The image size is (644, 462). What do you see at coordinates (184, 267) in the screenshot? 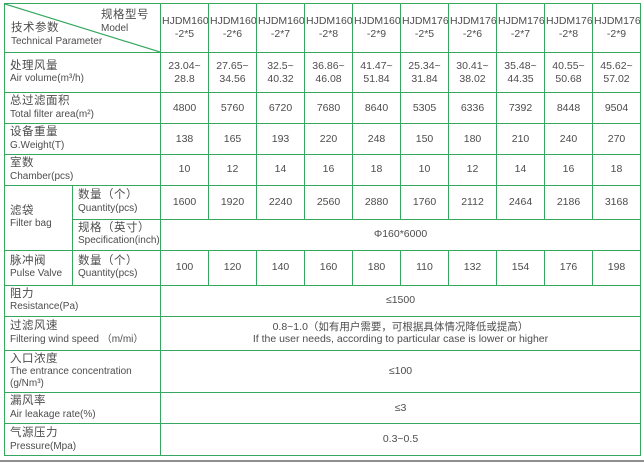
I see `pulse-valve-quantity-value: 100` at bounding box center [184, 267].